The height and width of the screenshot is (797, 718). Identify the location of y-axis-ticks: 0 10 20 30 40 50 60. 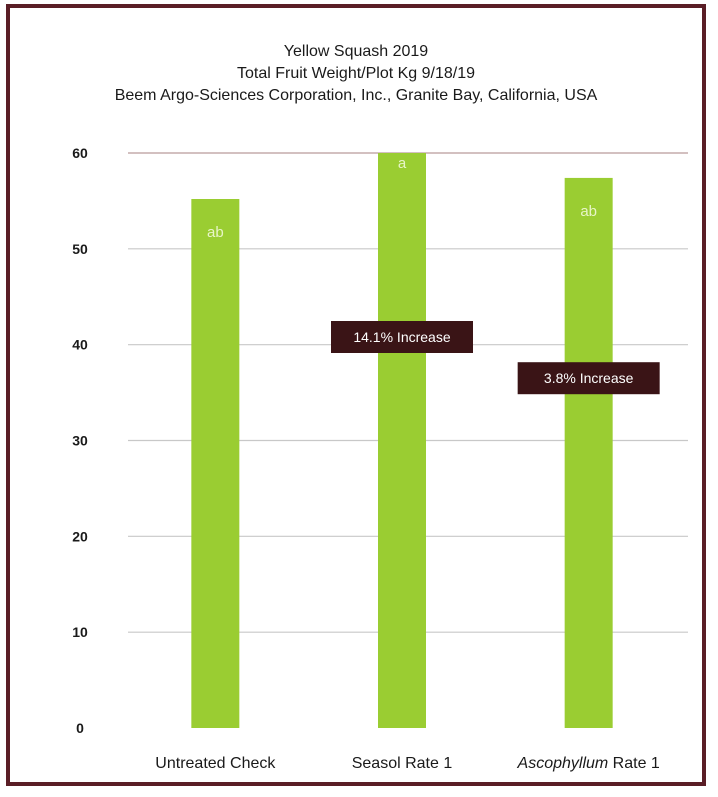
(80, 440).